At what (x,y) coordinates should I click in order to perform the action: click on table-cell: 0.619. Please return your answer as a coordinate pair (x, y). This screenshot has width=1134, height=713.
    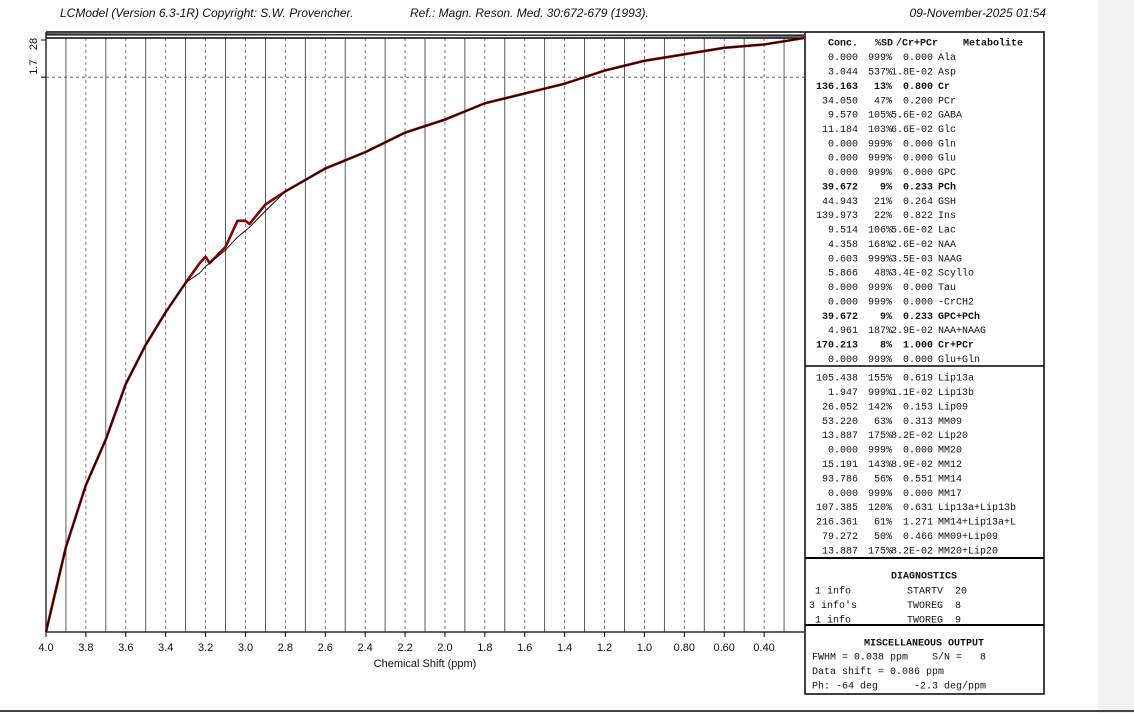
    Looking at the image, I should click on (918, 379).